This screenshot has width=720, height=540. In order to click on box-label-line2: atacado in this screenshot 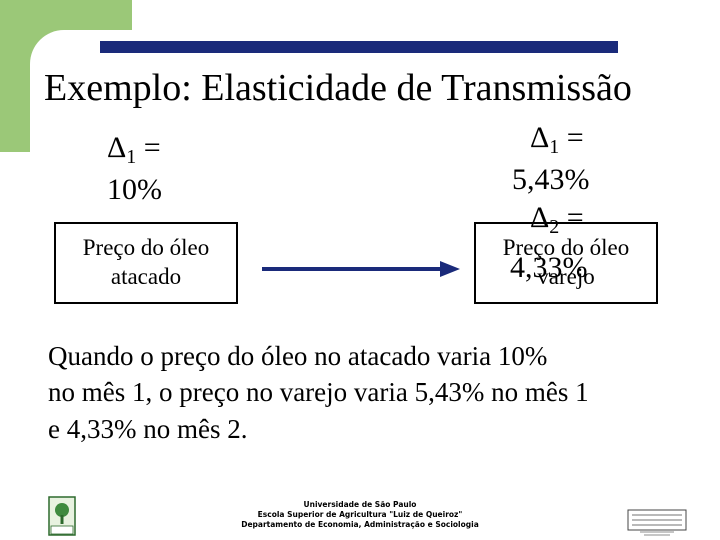, I will do `click(146, 276)`.